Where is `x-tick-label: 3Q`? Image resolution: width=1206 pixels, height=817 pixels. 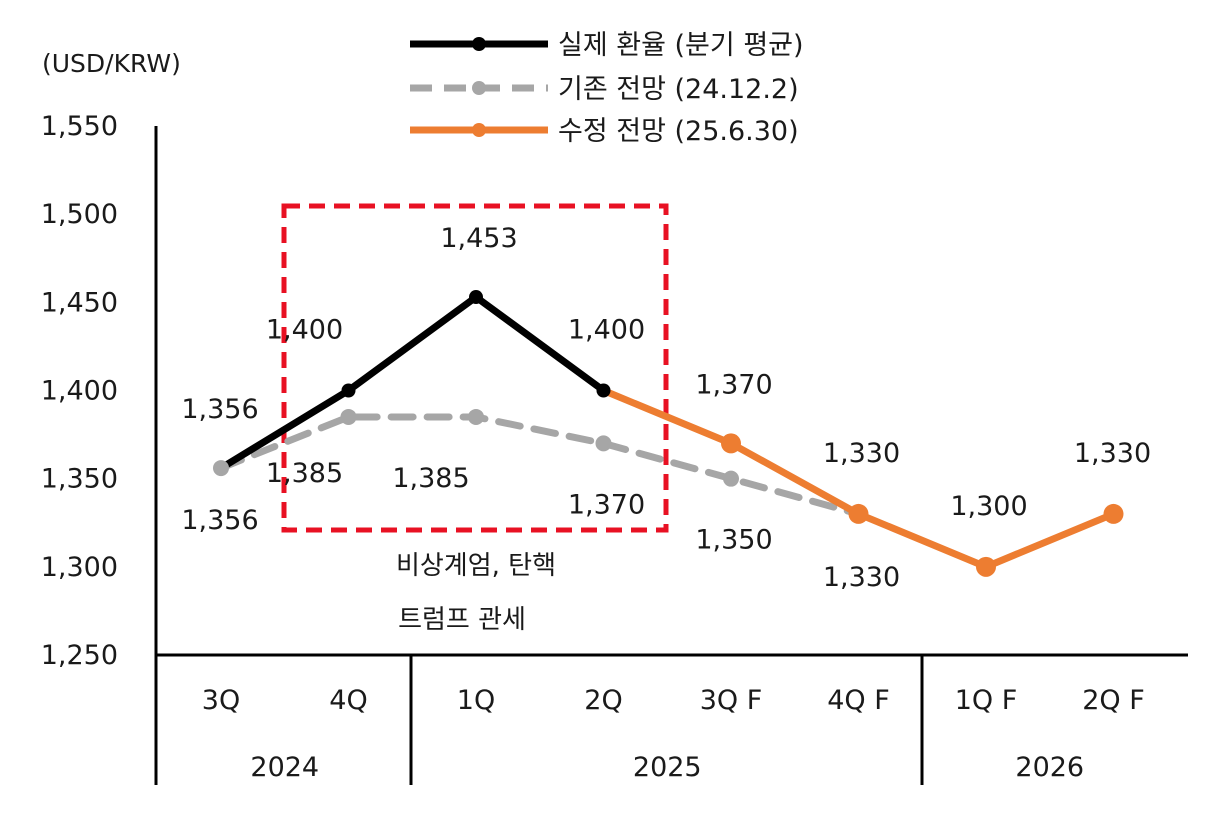
x-tick-label: 3Q is located at coordinates (221, 700).